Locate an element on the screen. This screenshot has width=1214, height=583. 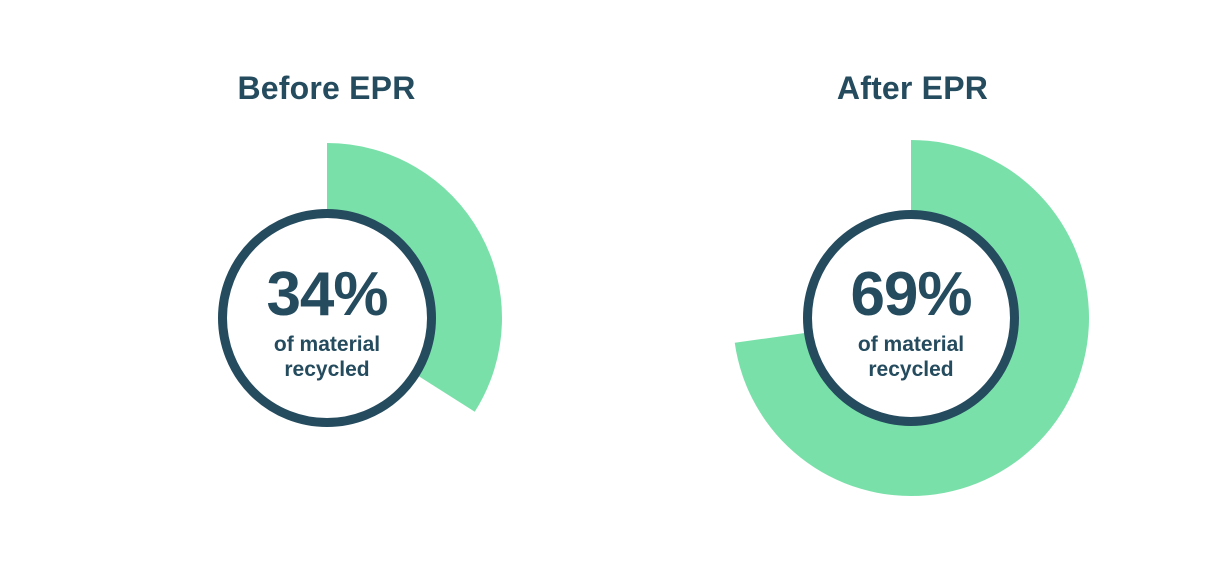
before-epr-center-label: 34% of material recycled is located at coordinates (327, 323).